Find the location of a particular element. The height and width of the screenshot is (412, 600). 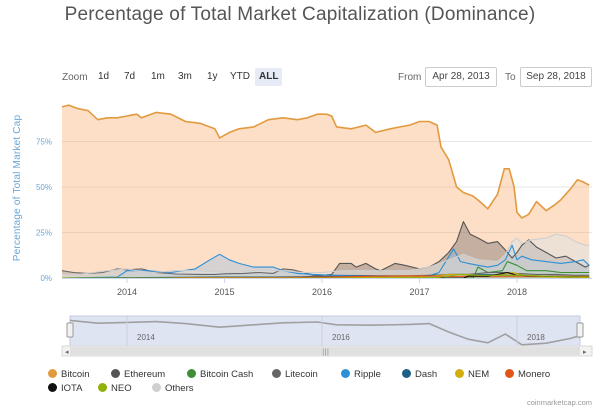

legend-item-others: Others is located at coordinates (173, 389).